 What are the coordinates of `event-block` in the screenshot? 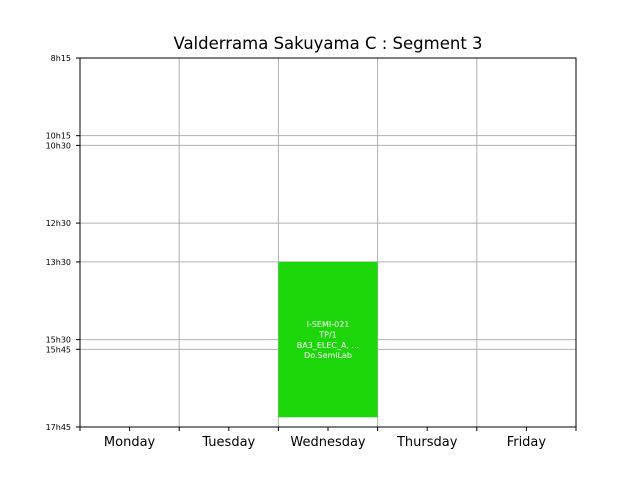 It's located at (328, 339).